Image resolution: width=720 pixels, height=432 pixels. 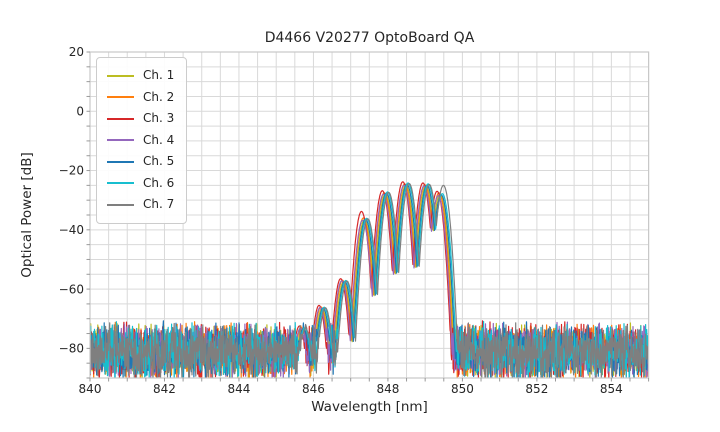 I want to click on x-tick-label: 842, so click(x=164, y=389).